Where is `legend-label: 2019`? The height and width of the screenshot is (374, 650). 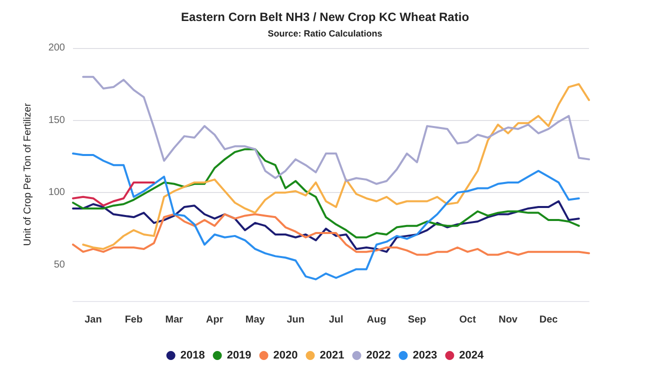 legend-label: 2019 is located at coordinates (239, 356).